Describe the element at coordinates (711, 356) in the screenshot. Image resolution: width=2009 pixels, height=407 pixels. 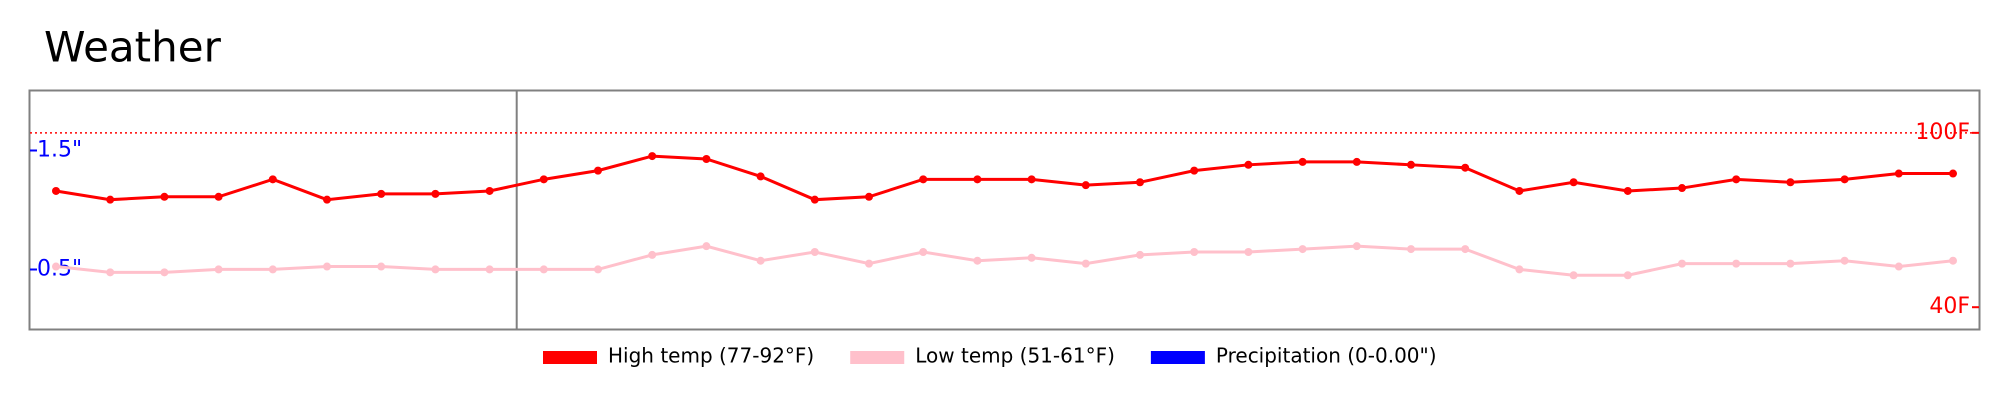
I see `legend-label: High temp (77-92°F)` at that location.